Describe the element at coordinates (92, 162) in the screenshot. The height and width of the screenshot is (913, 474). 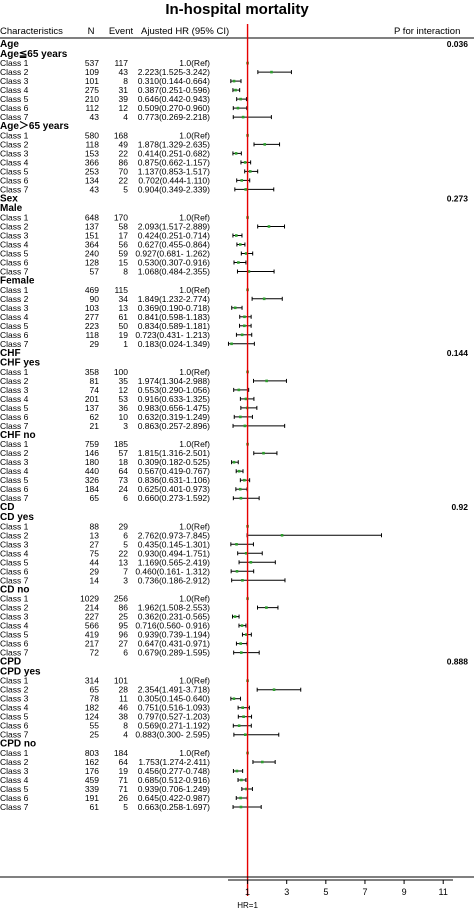
I see `row-n: 366` at that location.